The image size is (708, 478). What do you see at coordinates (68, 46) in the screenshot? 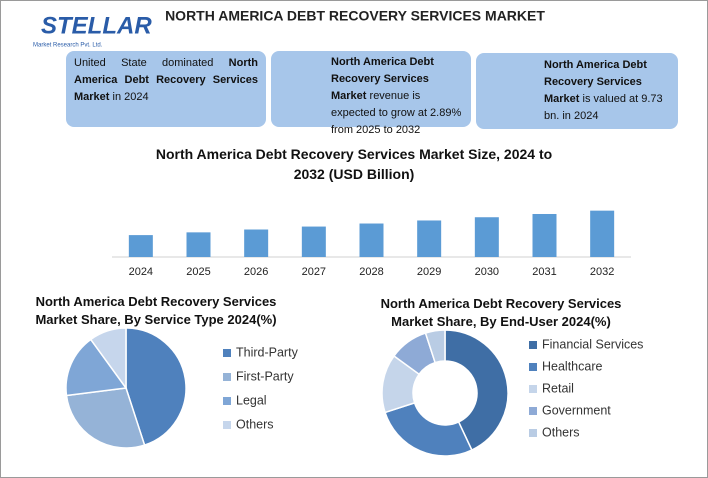
I see `logo-tagline: Market Research Pvt. Ltd.` at bounding box center [68, 46].